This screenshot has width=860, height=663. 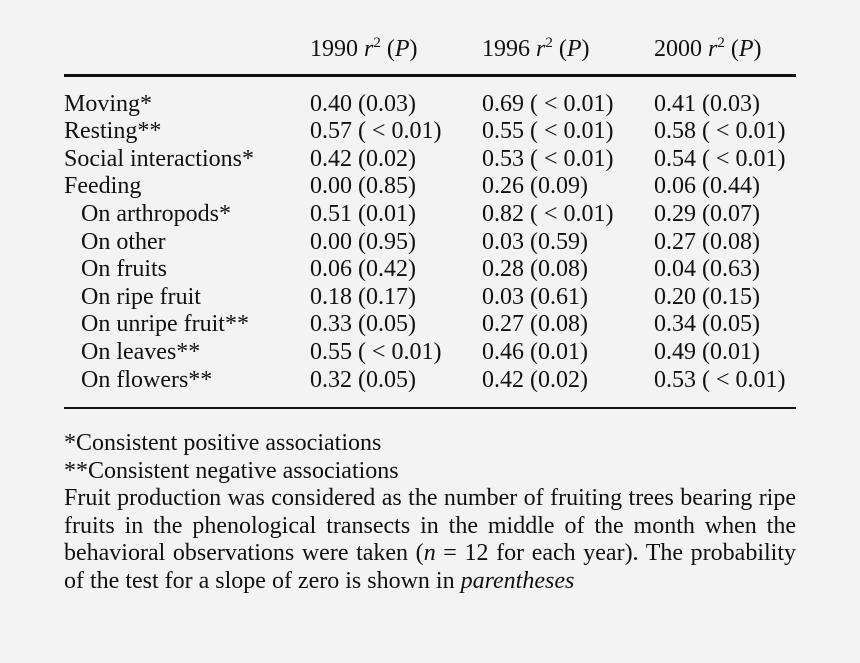 What do you see at coordinates (141, 296) in the screenshot?
I see `row-label: On ripe fruit` at bounding box center [141, 296].